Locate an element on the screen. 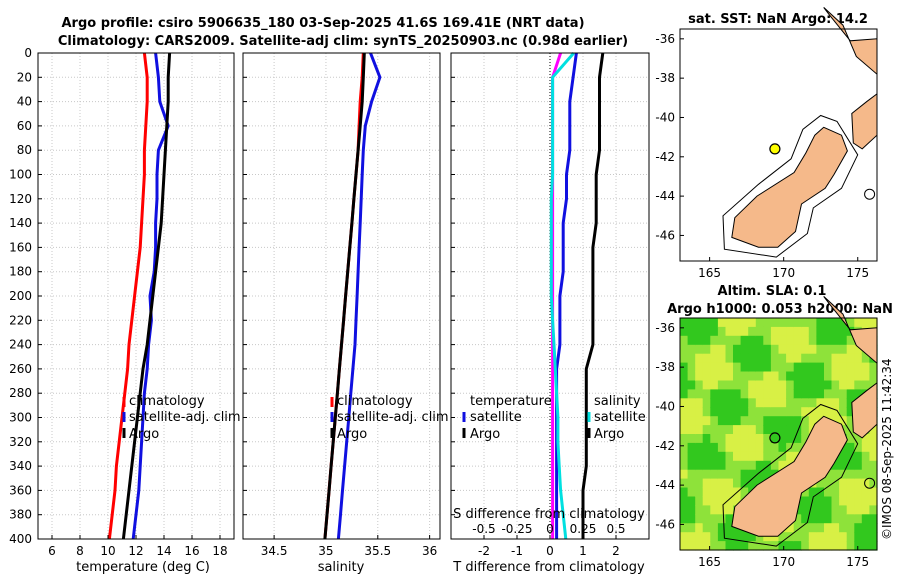  map-frame is located at coordinates (778, 434).